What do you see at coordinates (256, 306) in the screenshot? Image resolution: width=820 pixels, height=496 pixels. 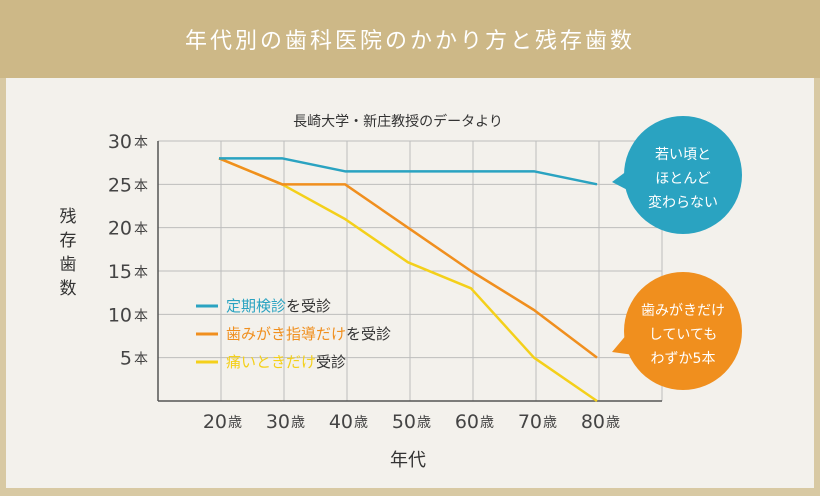 I see `legend-label-highlight: 定期検診` at bounding box center [256, 306].